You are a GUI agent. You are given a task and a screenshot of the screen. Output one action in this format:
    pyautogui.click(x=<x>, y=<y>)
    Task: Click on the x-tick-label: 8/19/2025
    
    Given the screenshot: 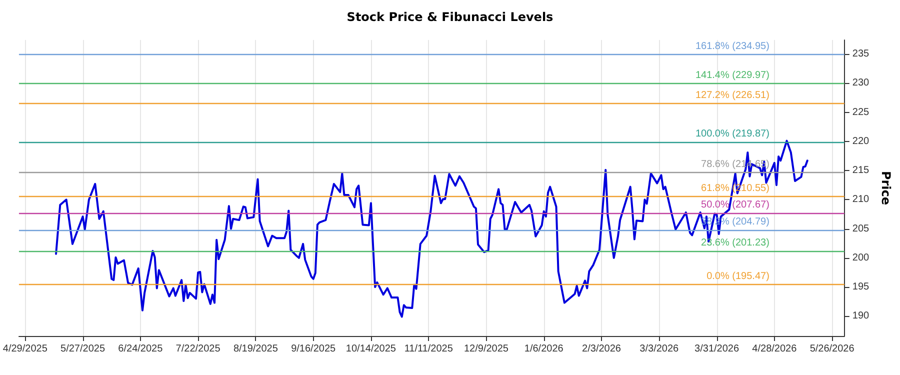 What is the action you would take?
    pyautogui.click(x=255, y=349)
    